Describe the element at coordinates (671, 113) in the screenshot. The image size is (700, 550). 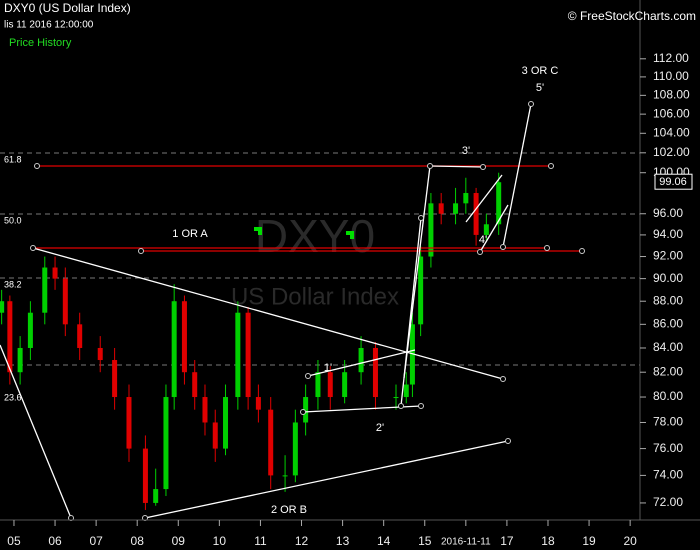
I see `y-tick-label: 106.00` at that location.